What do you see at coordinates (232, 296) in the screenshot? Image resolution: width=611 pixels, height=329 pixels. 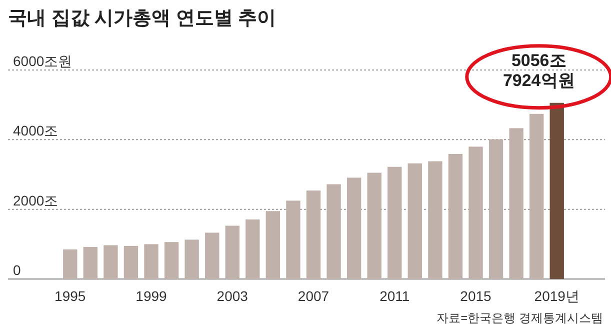 I see `x-tick-label: 2003` at bounding box center [232, 296].